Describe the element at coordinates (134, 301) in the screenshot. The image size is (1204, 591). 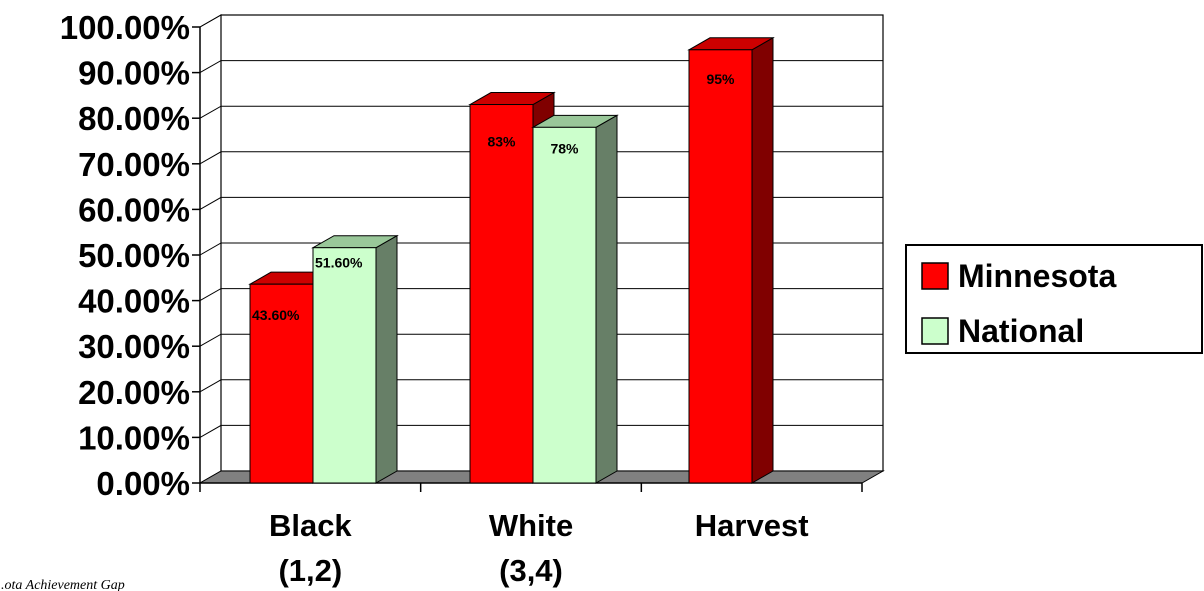
I see `y-tick-label: 40.00%` at that location.